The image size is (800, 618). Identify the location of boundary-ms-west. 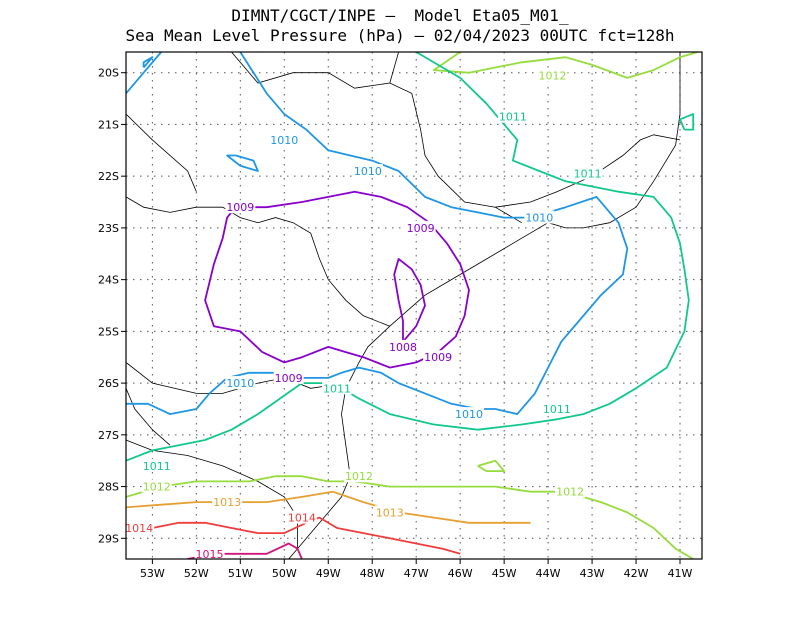
(161, 152).